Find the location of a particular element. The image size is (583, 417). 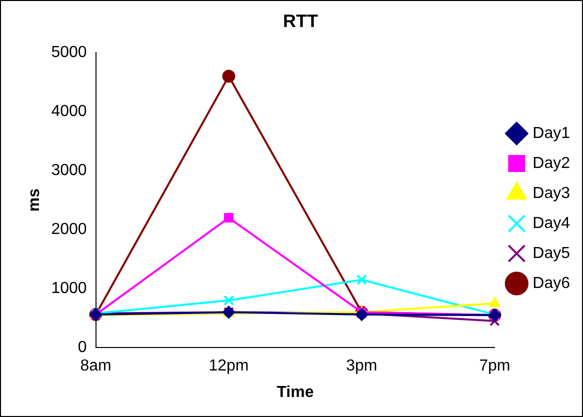

x-axis-title: Time is located at coordinates (295, 392).